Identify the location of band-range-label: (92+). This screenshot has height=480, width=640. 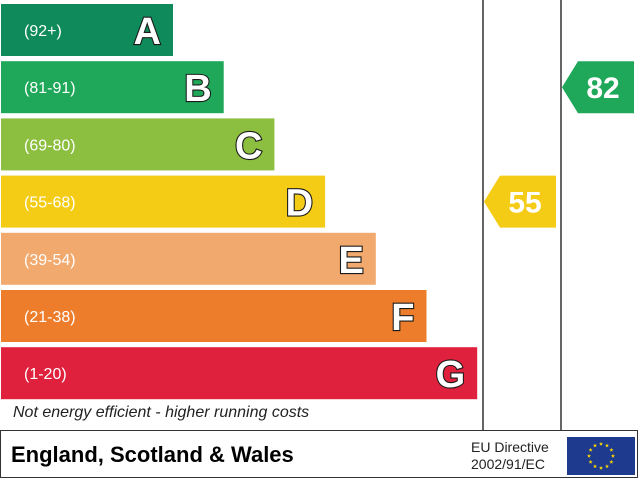
(43, 31).